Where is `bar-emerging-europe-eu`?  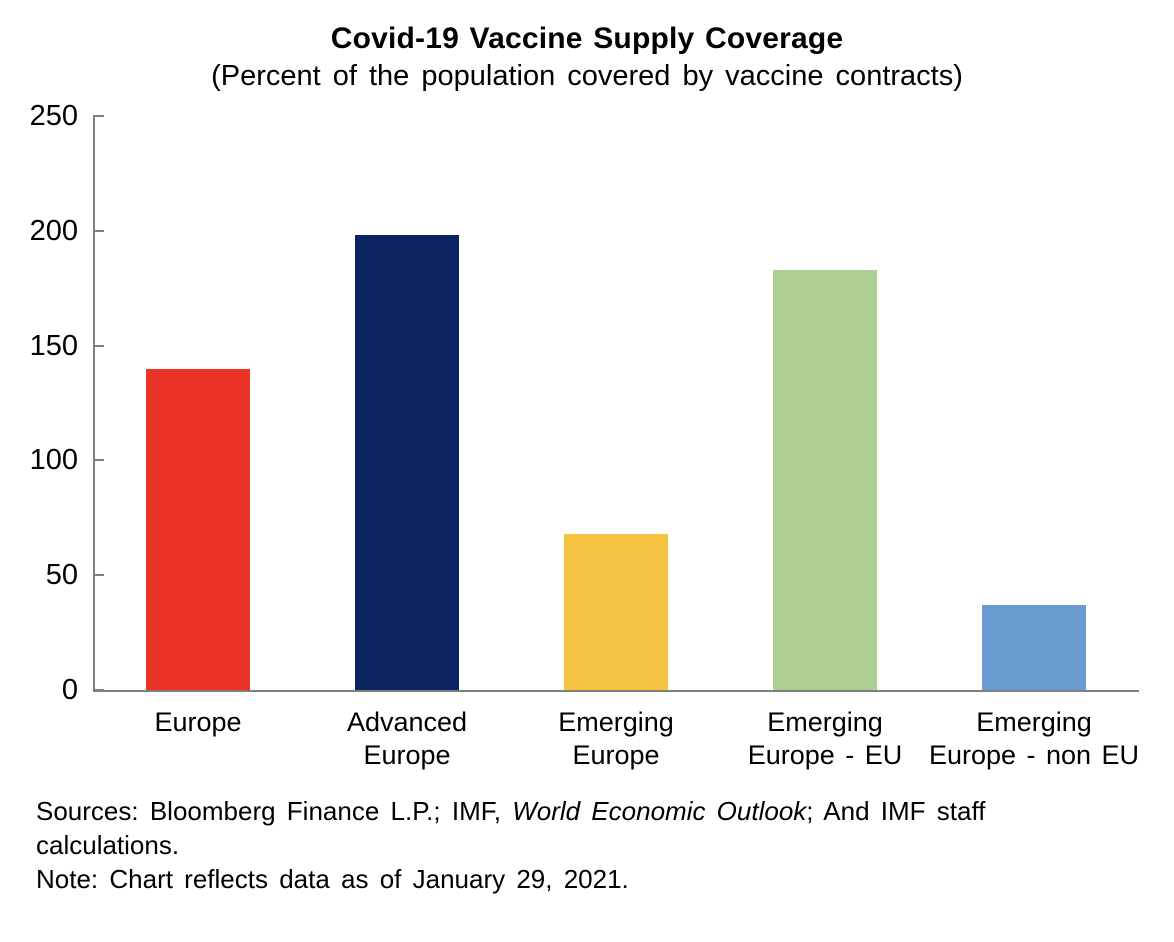
bar-emerging-europe-eu is located at coordinates (825, 479).